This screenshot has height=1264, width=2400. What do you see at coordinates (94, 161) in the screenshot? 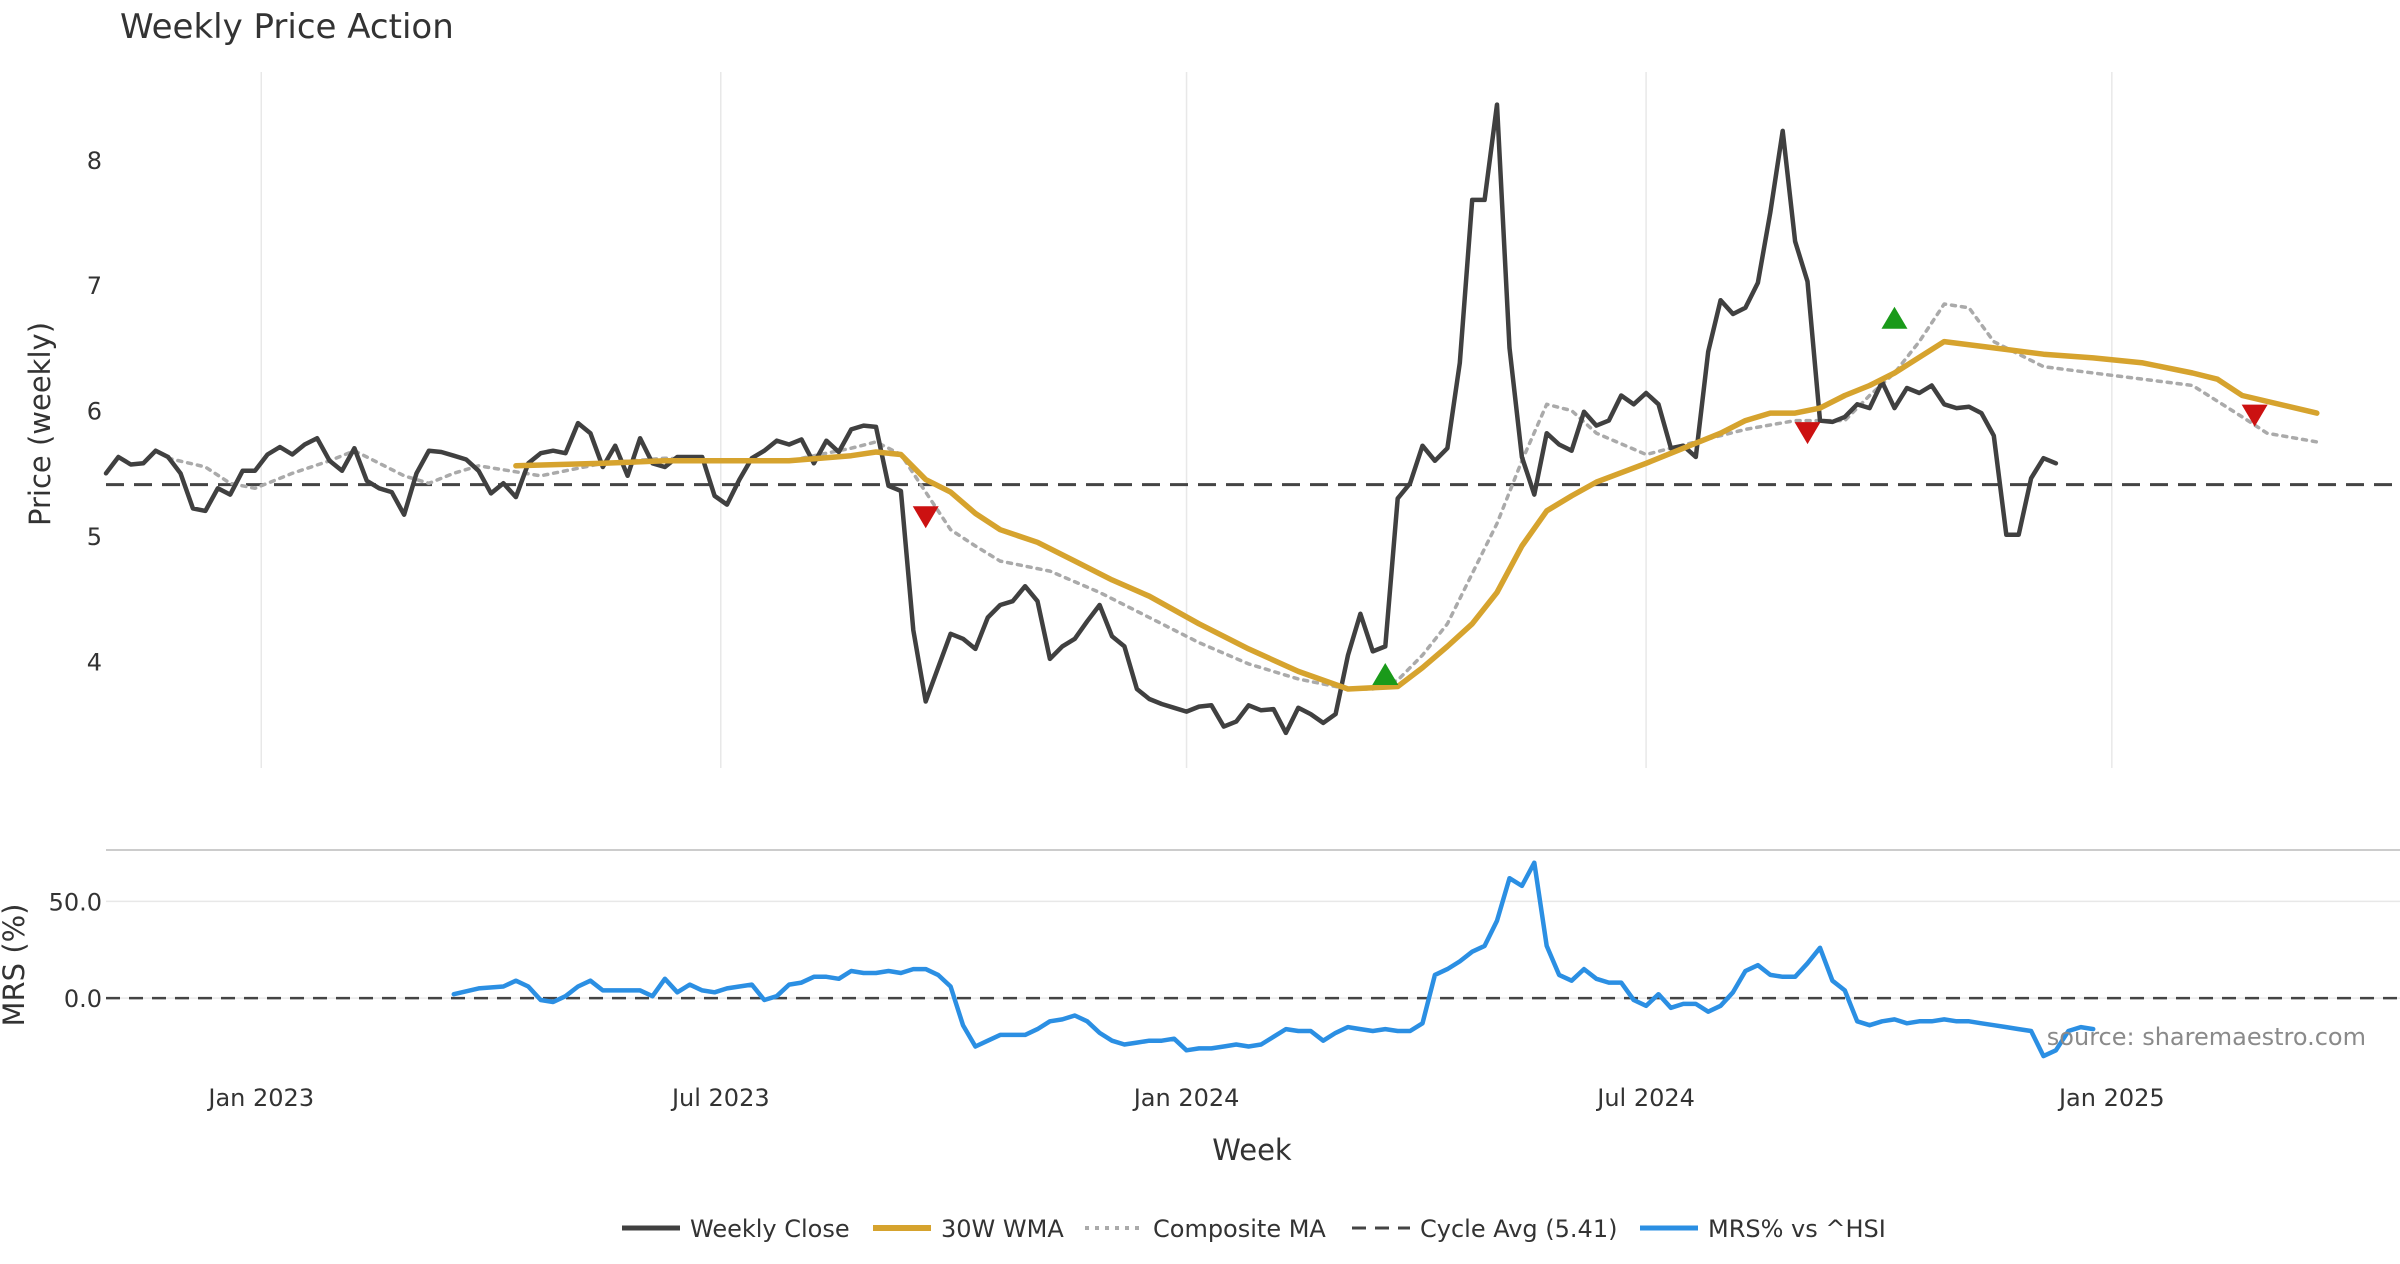
I see `price-y-tick-label: 8` at bounding box center [94, 161].